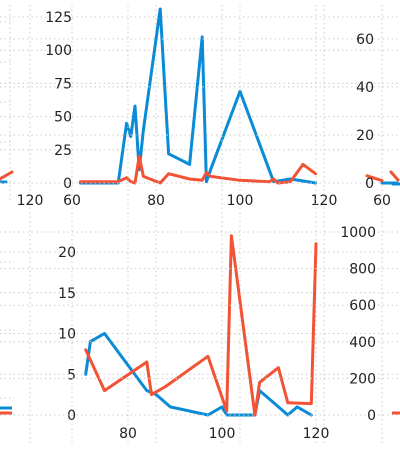 This screenshot has width=400, height=450. What do you see at coordinates (365, 40) in the screenshot?
I see `y-tick-label: 60` at bounding box center [365, 40].